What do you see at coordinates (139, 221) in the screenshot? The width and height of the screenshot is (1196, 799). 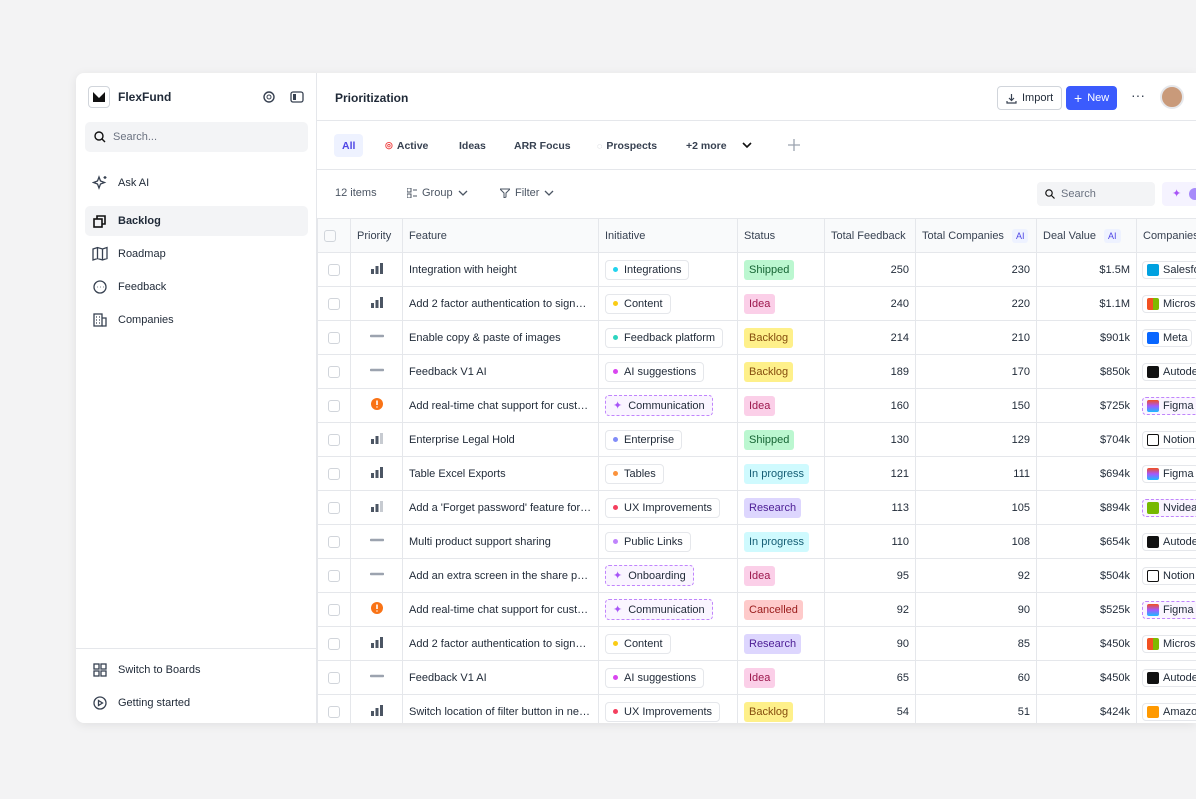 I see `nav-label: Backlog` at bounding box center [139, 221].